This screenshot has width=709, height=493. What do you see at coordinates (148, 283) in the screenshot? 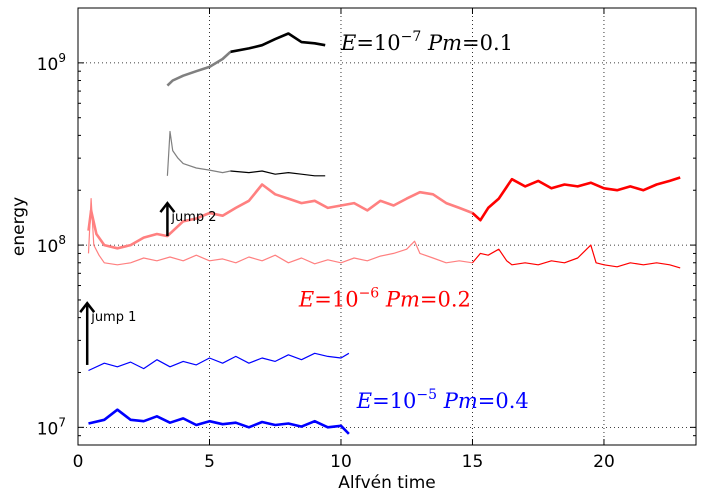
I see `jump-layer: jump 2 jump 1` at bounding box center [148, 283].